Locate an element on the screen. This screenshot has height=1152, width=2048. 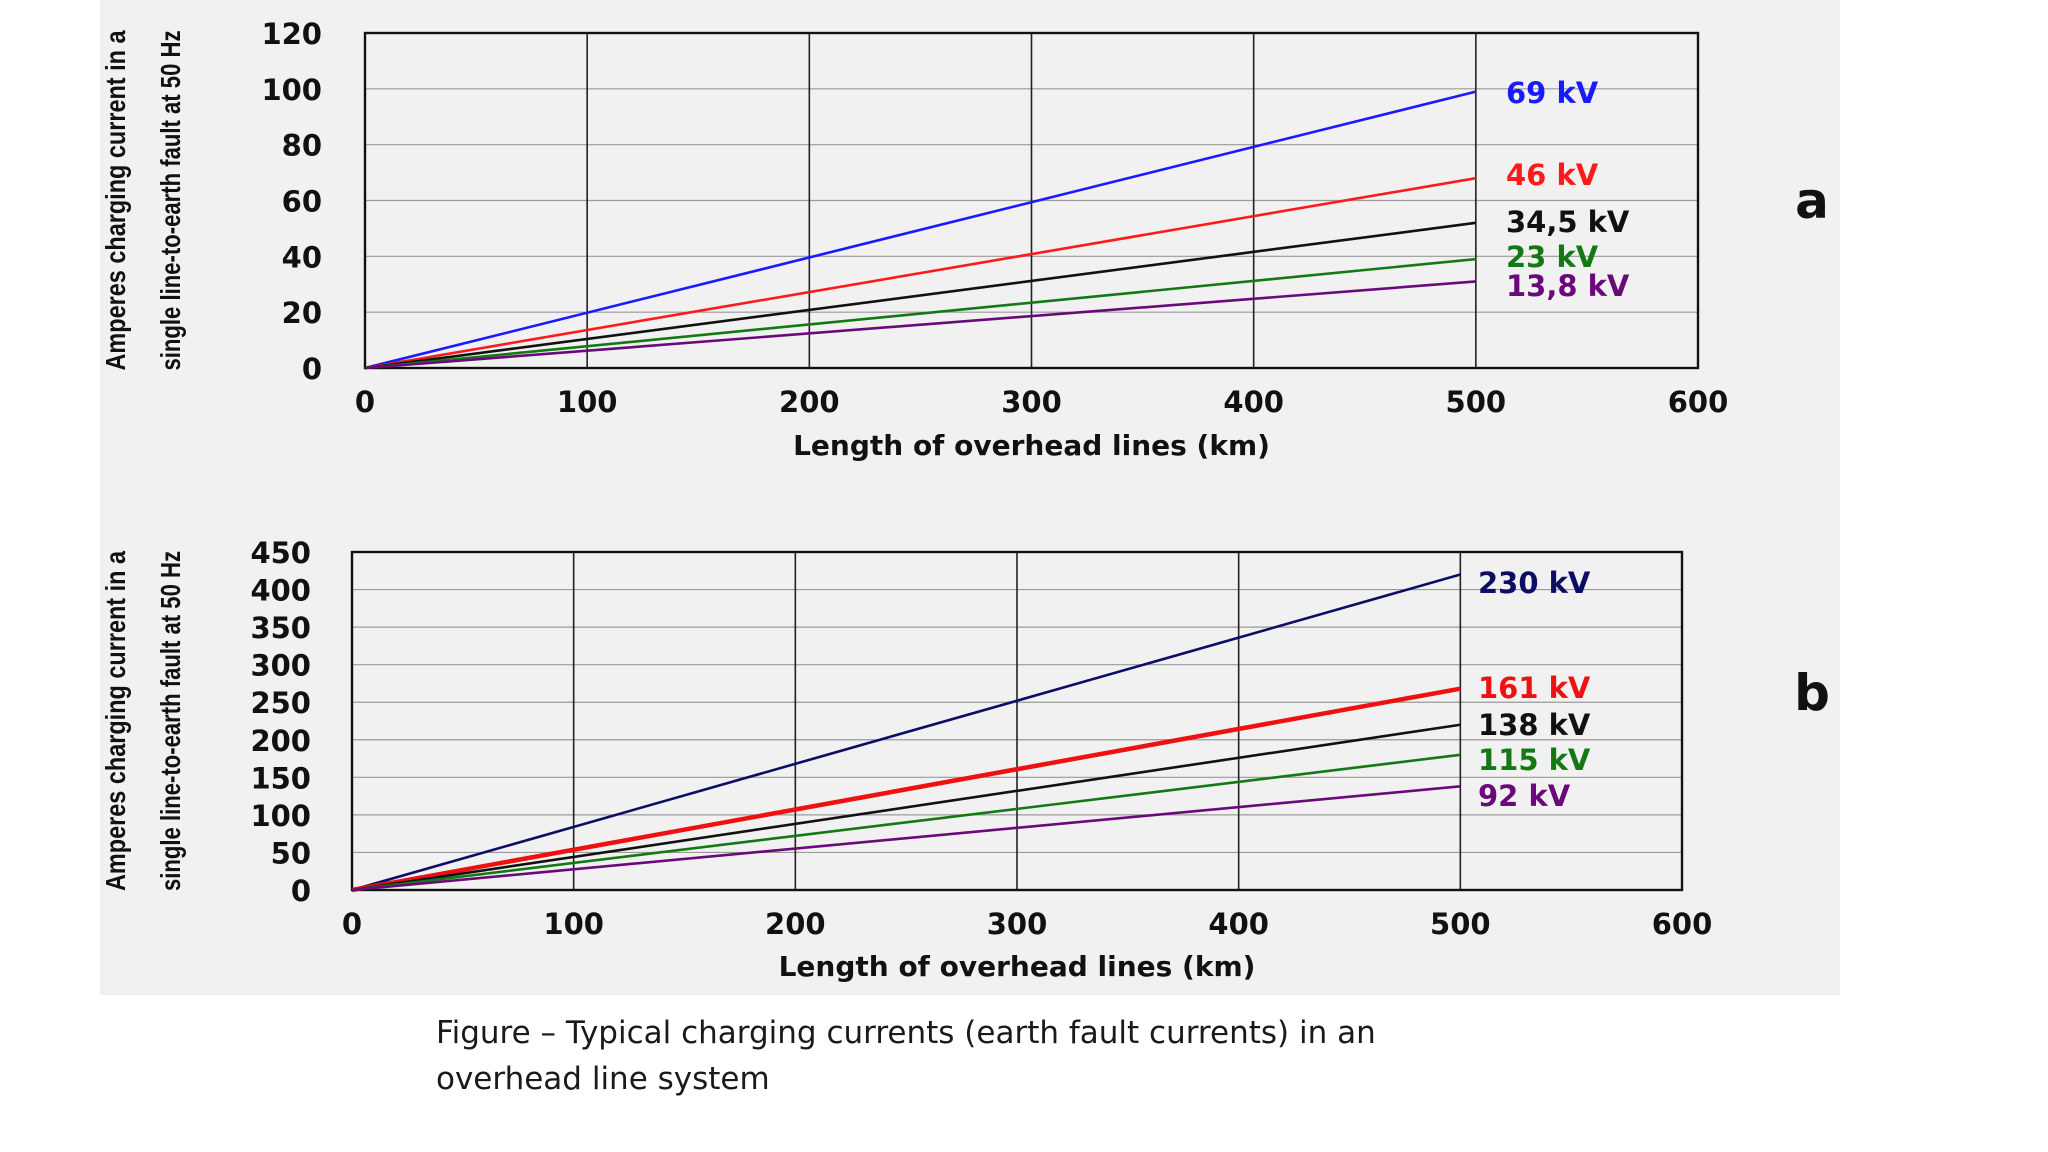
y-tick-label: 450 is located at coordinates (280, 553).